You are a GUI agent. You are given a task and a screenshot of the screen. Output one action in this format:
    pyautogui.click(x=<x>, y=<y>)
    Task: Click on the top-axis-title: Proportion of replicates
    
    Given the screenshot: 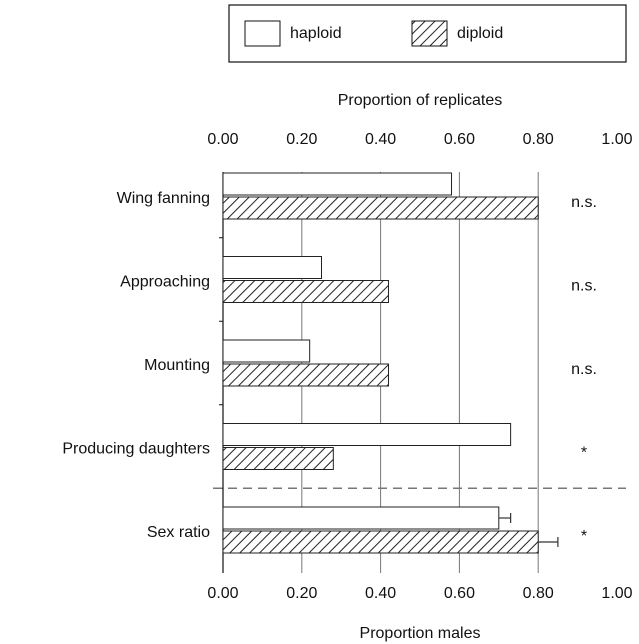 What is the action you would take?
    pyautogui.click(x=420, y=100)
    